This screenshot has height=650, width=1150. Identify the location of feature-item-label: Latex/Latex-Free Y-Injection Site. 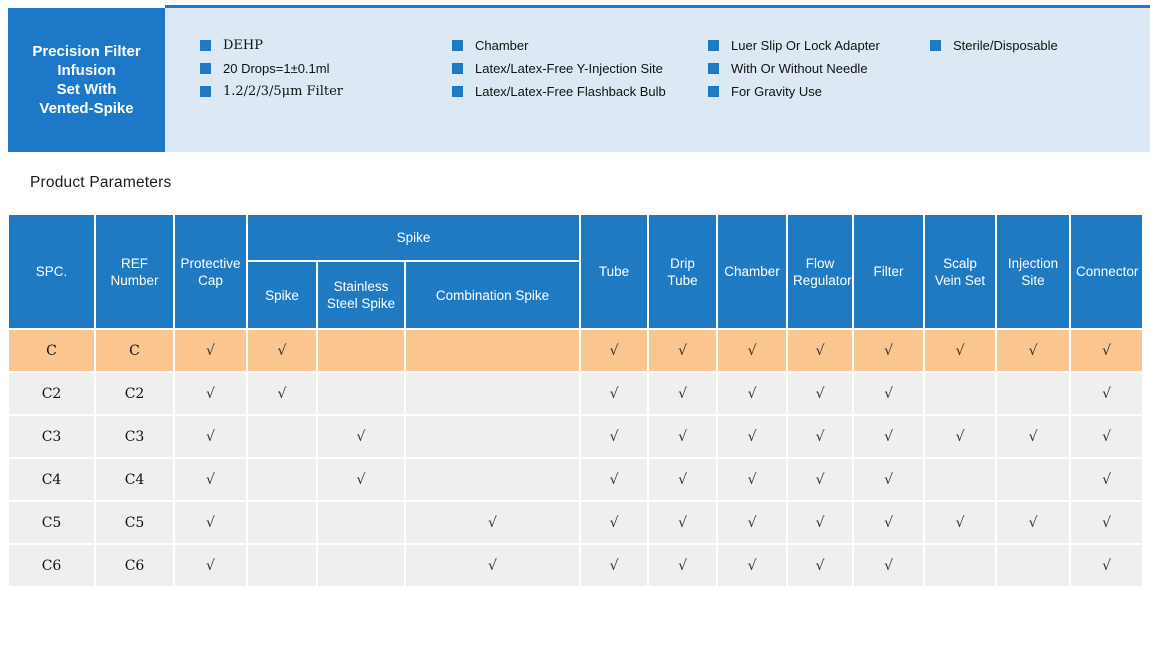
(569, 68).